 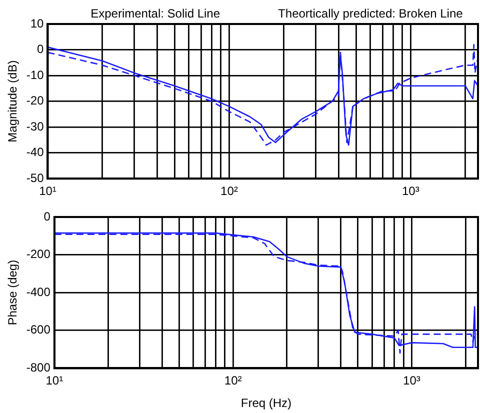 What do you see at coordinates (266, 403) in the screenshot?
I see `x-axis-title: Freq (Hz)` at bounding box center [266, 403].